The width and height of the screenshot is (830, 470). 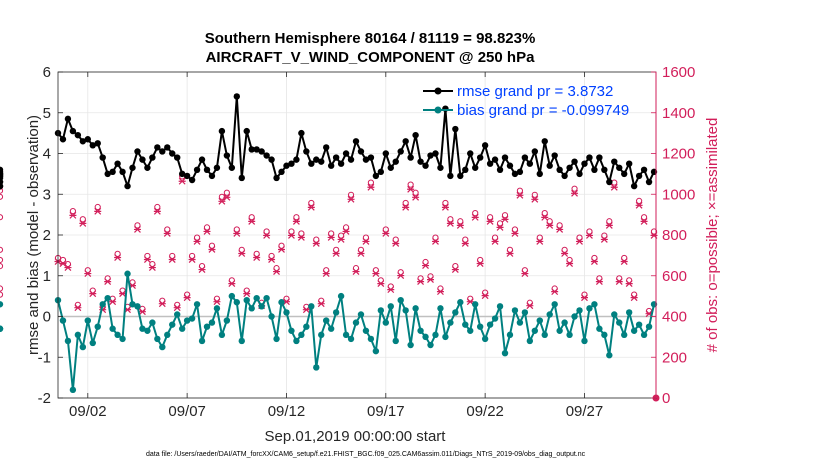 What do you see at coordinates (674, 357) in the screenshot?
I see `y-right-tick-label: 200` at bounding box center [674, 357].